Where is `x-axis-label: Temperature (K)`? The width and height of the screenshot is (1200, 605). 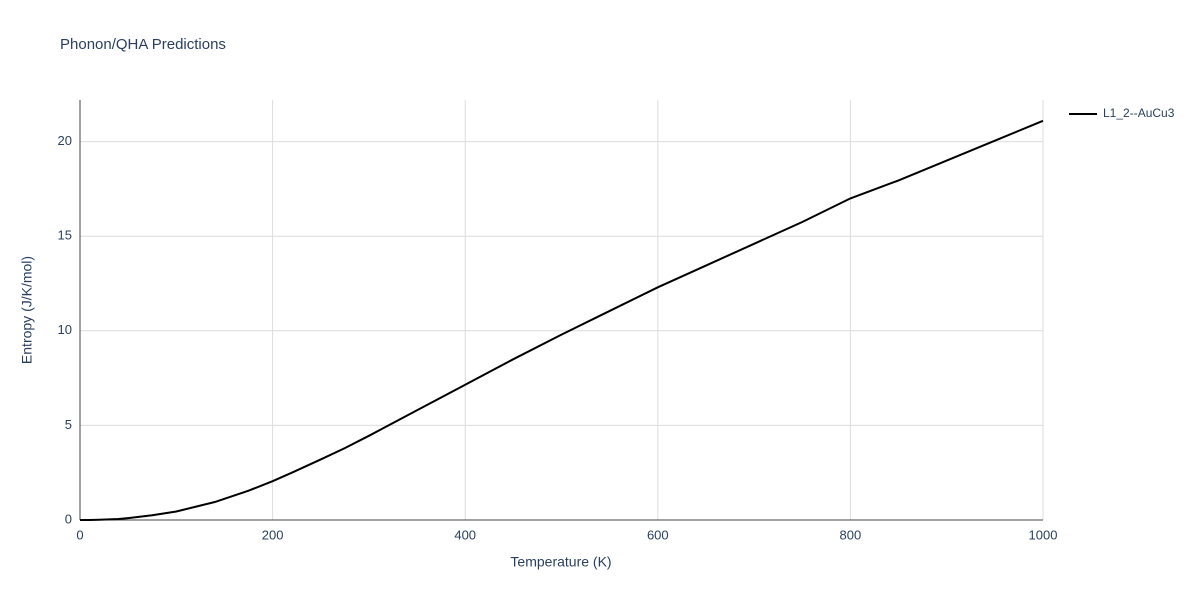
x-axis-label: Temperature (K) is located at coordinates (560, 562).